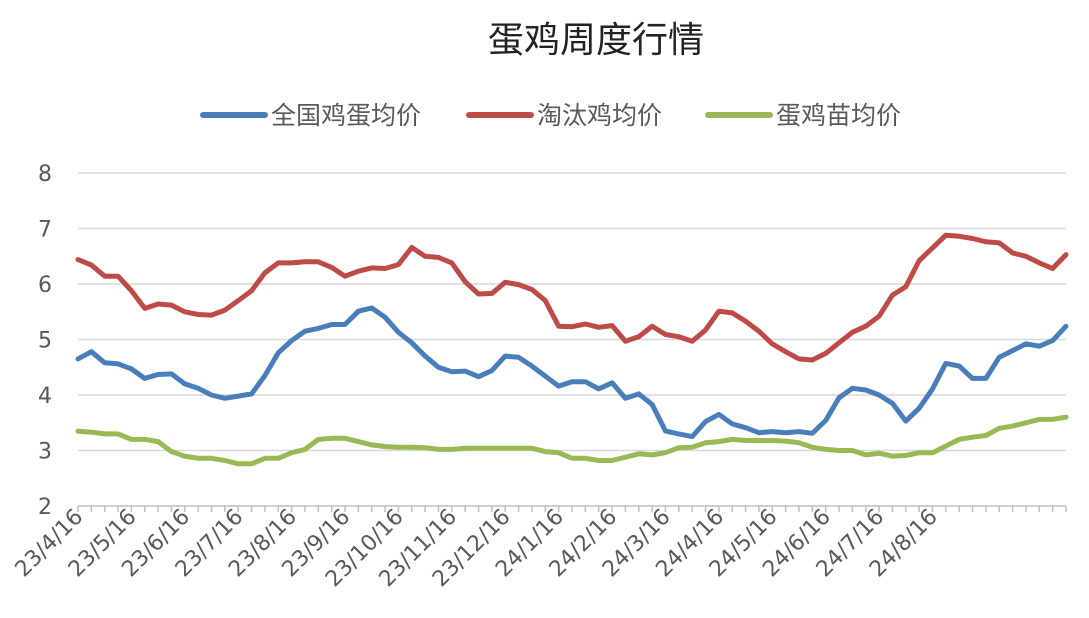 The height and width of the screenshot is (618, 1089). What do you see at coordinates (45, 285) in the screenshot?
I see `y-tick-label: 6` at bounding box center [45, 285].